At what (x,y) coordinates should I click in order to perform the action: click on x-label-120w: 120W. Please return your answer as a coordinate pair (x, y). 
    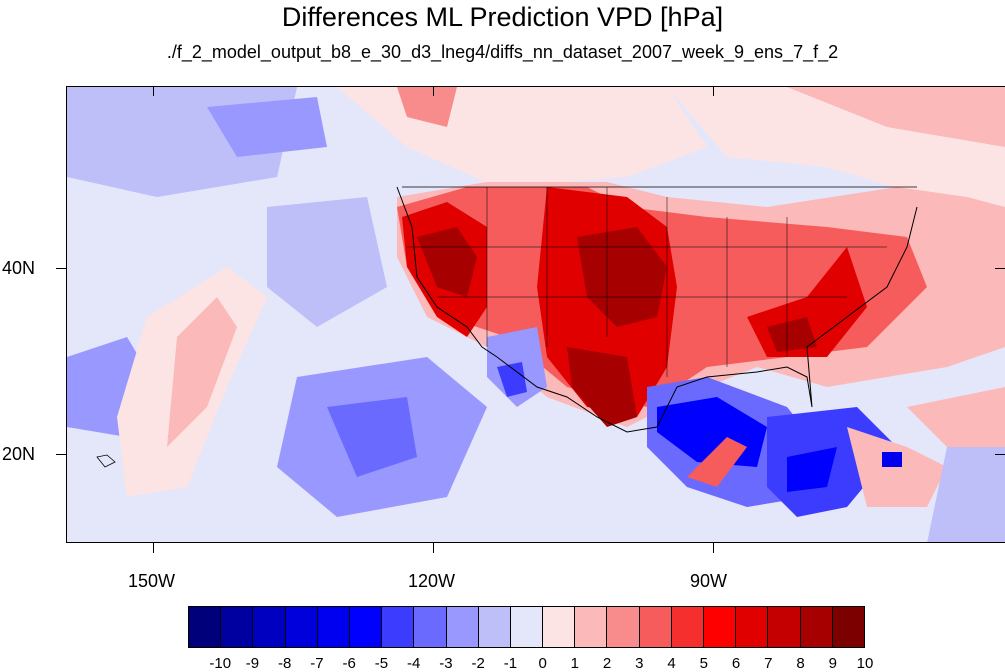
    Looking at the image, I should click on (432, 581).